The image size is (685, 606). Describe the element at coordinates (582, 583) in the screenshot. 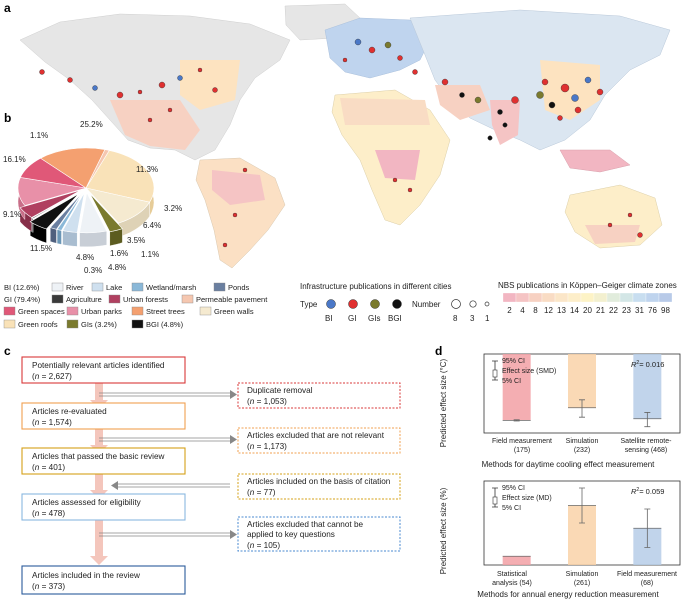

I see `d2-cat-1-n: (261)` at that location.